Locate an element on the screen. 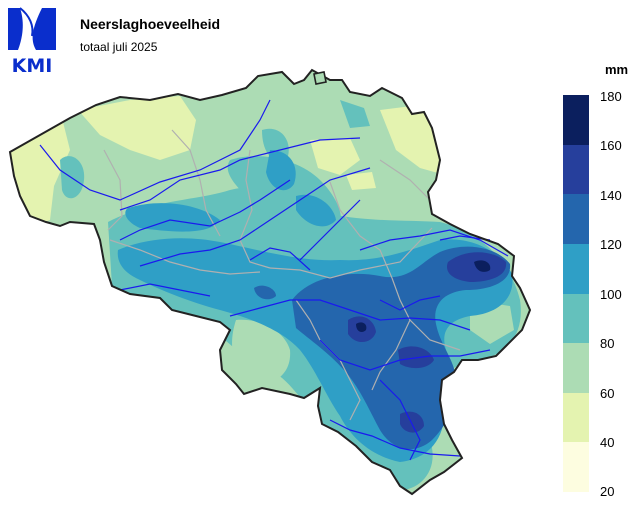  kmi-logo: KMI is located at coordinates (32, 41).